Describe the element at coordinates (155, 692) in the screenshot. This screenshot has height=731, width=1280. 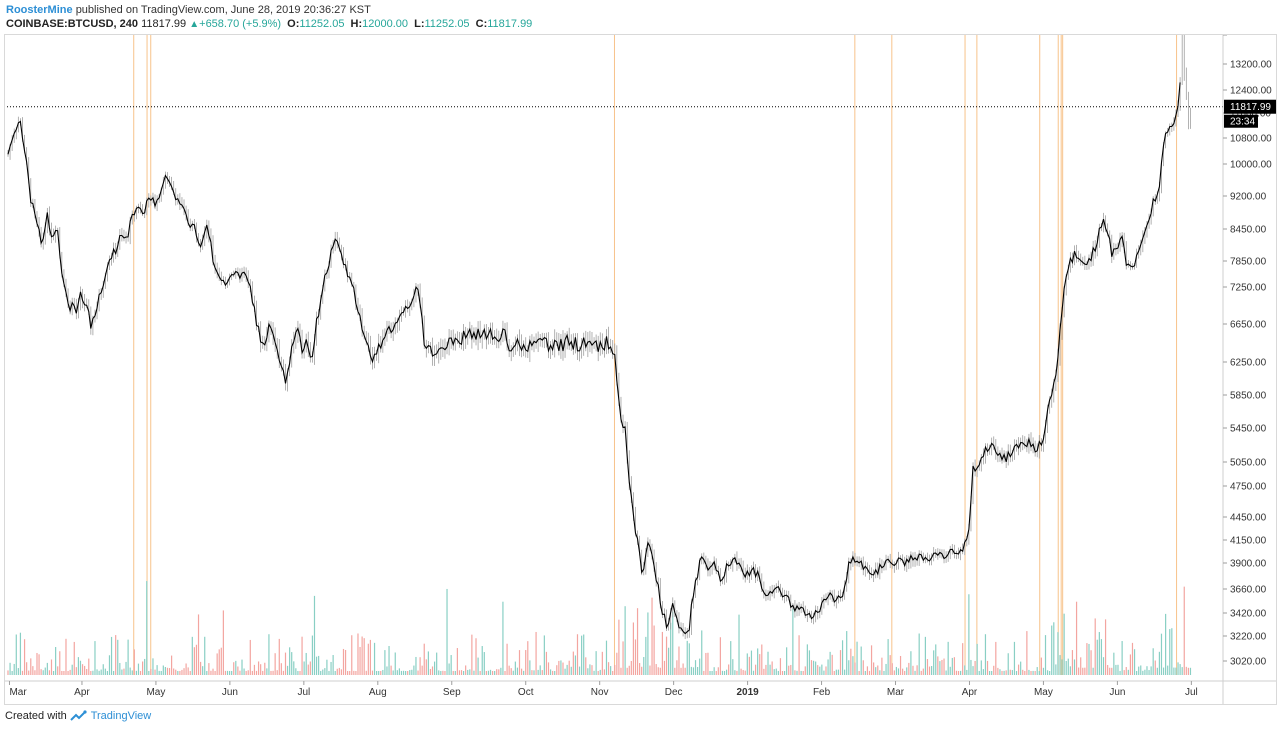
I see `time-axis-label: May` at that location.